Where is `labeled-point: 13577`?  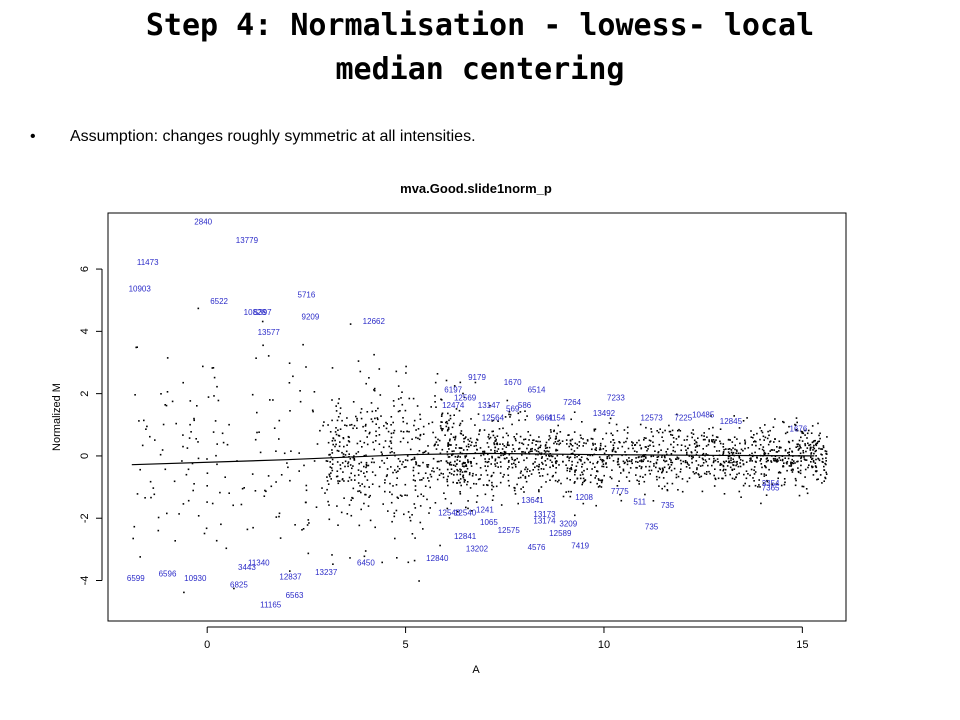
labeled-point: 13577 is located at coordinates (269, 332).